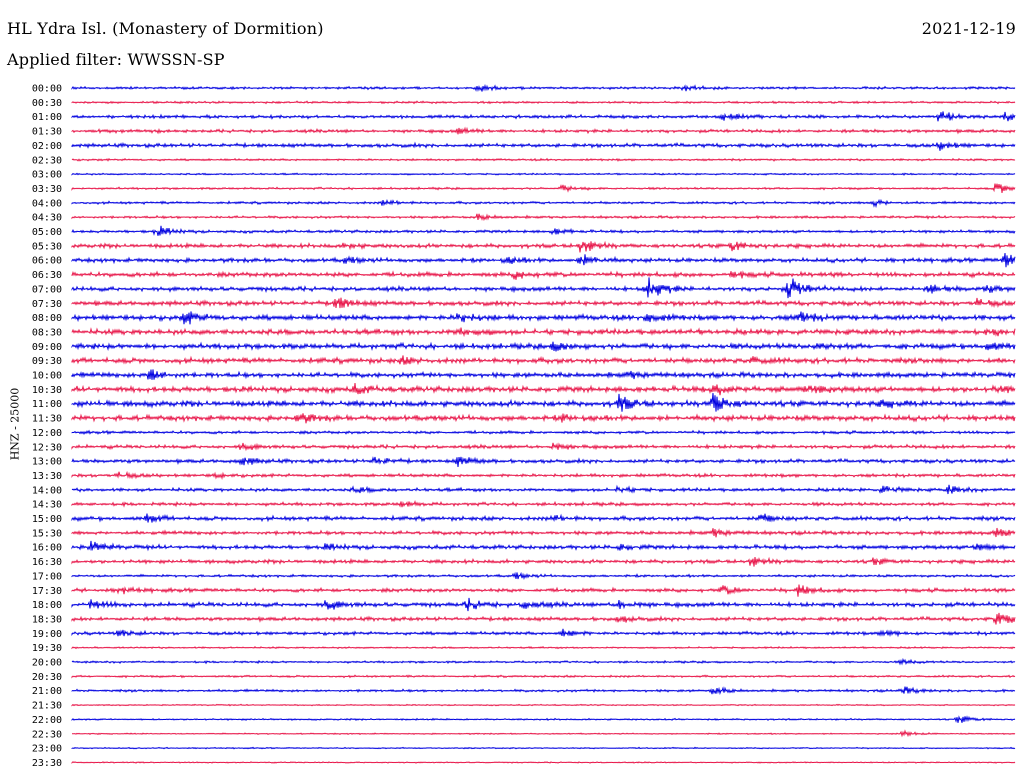  Describe the element at coordinates (47, 132) in the screenshot. I see `time-tick-label: 01:30` at that location.